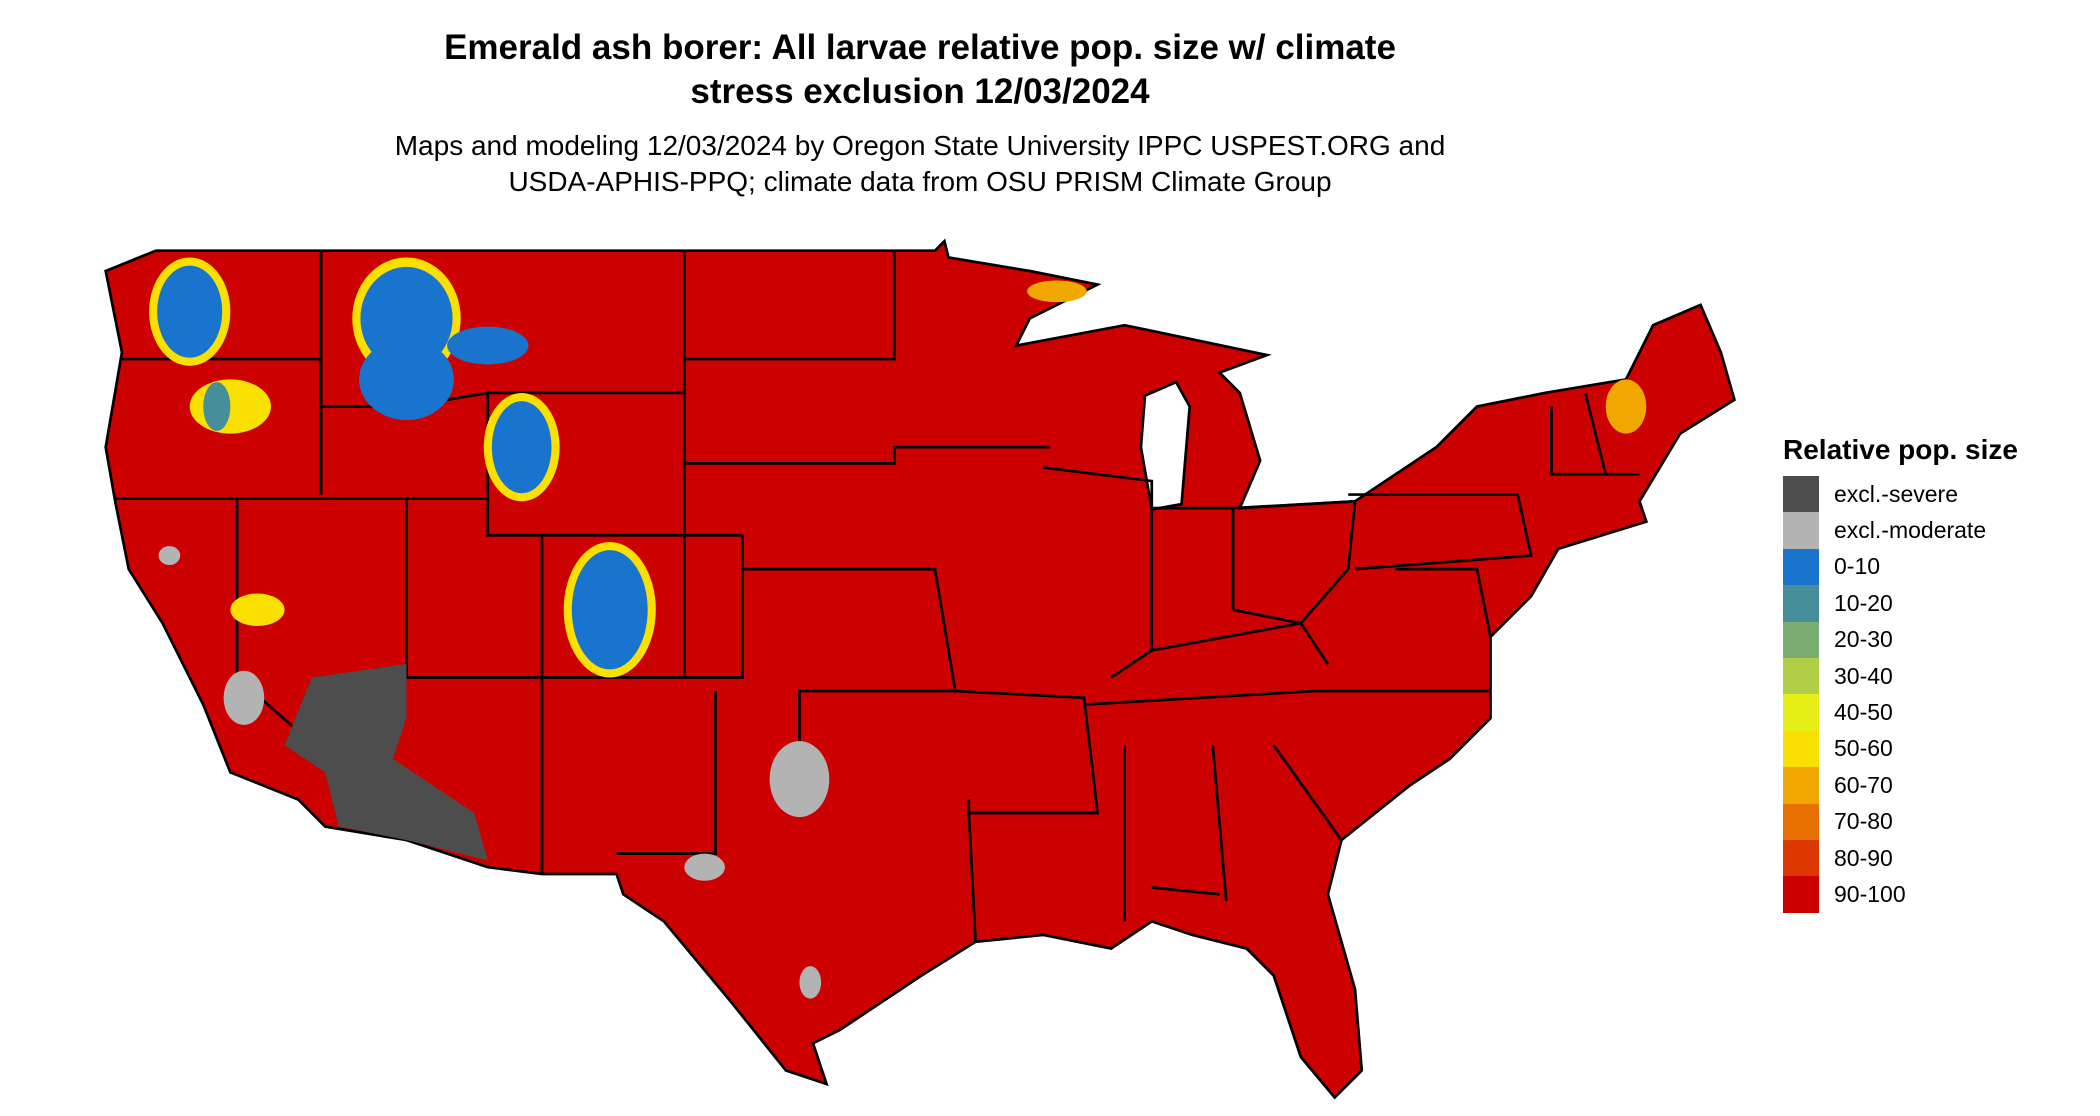 The height and width of the screenshot is (1116, 2100). I want to click on legend-label: 20-30, so click(1863, 639).